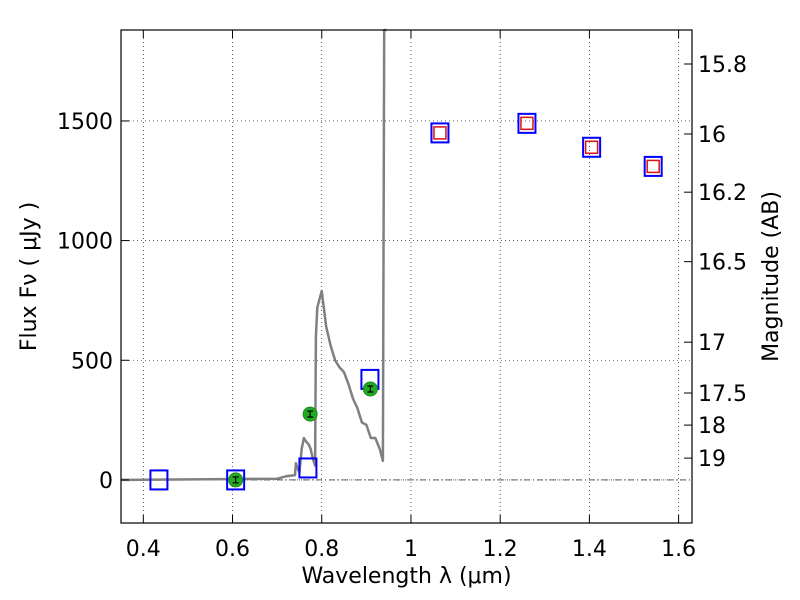  Describe the element at coordinates (712, 426) in the screenshot. I see `magnitude-tick-label: 18` at that location.